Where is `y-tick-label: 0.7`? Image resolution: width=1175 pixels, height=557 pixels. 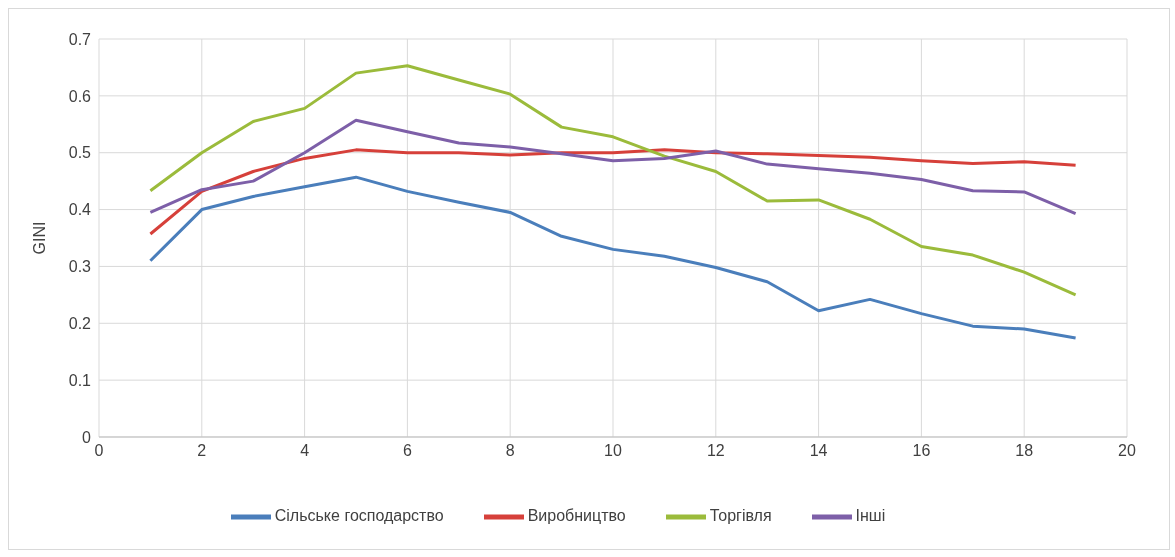 y-tick-label: 0.7 is located at coordinates (80, 39).